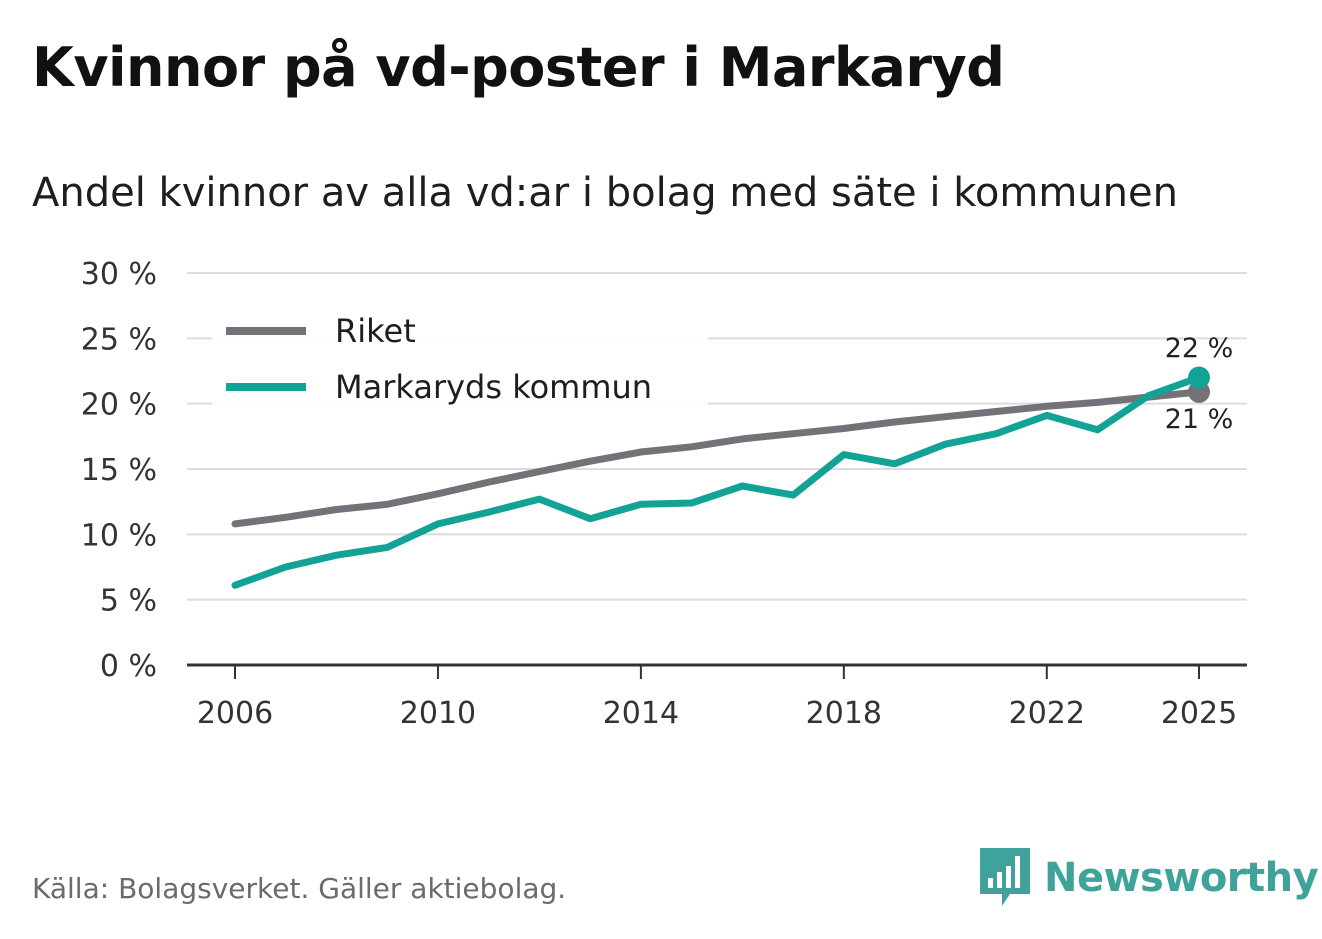  I want to click on y-tick-label: 0 %, so click(128, 666).